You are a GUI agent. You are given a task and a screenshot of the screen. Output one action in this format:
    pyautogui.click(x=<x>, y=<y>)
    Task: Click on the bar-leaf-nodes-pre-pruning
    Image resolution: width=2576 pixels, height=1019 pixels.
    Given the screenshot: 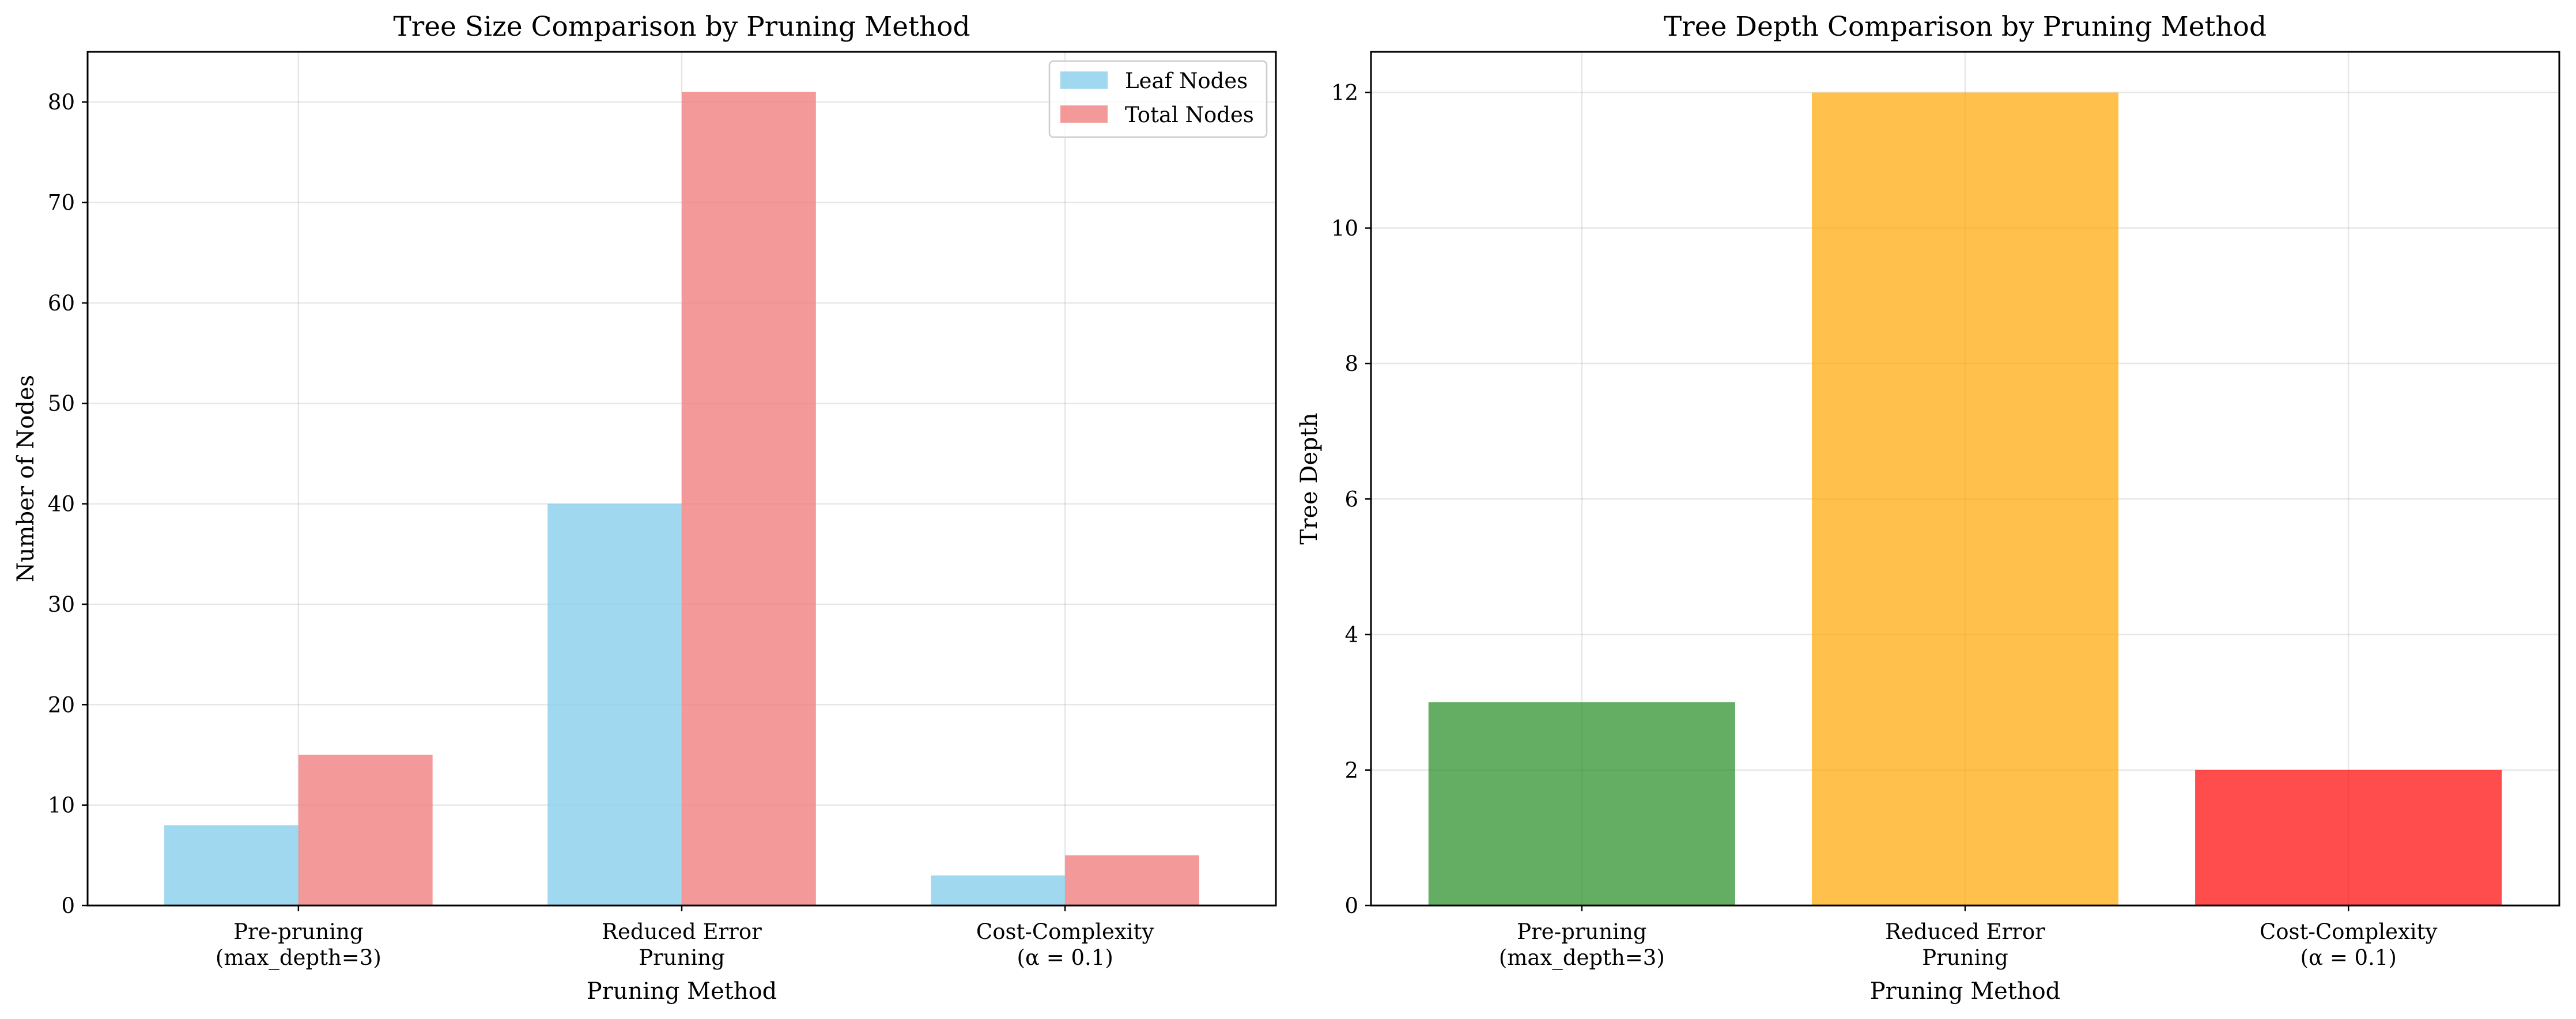 What is the action you would take?
    pyautogui.click(x=231, y=865)
    